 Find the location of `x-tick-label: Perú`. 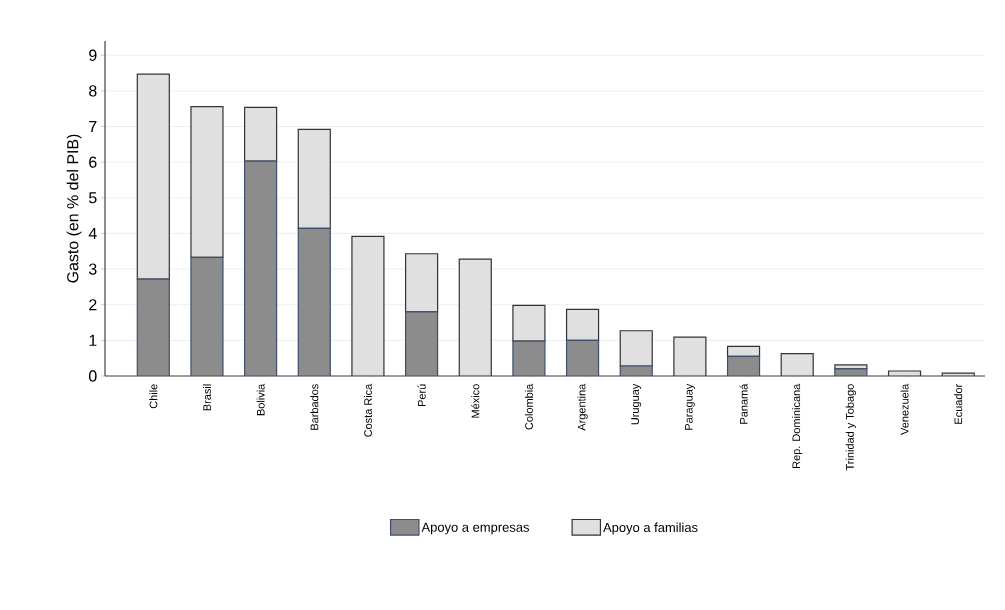

x-tick-label: Perú is located at coordinates (421, 395).